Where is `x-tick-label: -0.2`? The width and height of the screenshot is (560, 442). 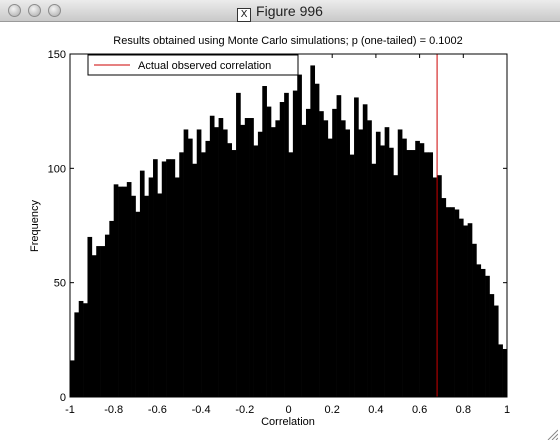 x-tick-label: -0.2 is located at coordinates (244, 410).